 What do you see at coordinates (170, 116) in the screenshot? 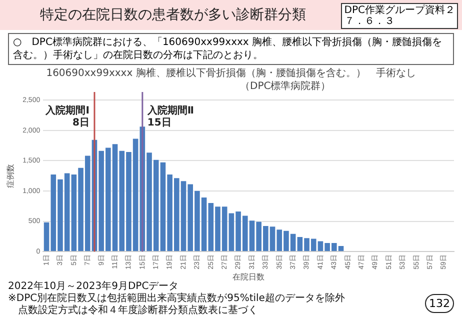
I see `ref-line-label: 入院期間Ⅱ 15日` at bounding box center [170, 116].